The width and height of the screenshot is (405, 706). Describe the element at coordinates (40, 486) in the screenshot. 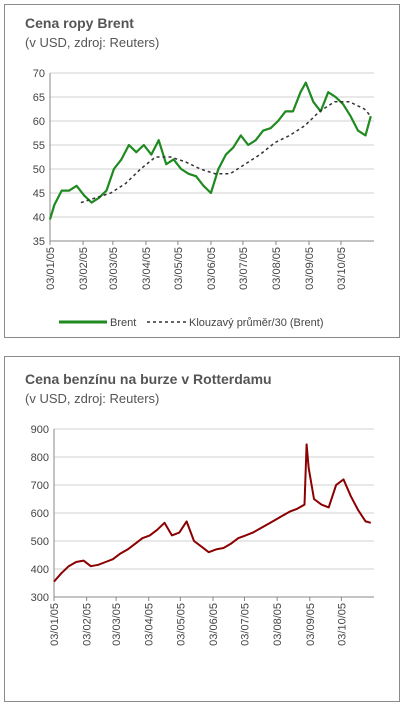

I see `y-tick-label: 700` at that location.